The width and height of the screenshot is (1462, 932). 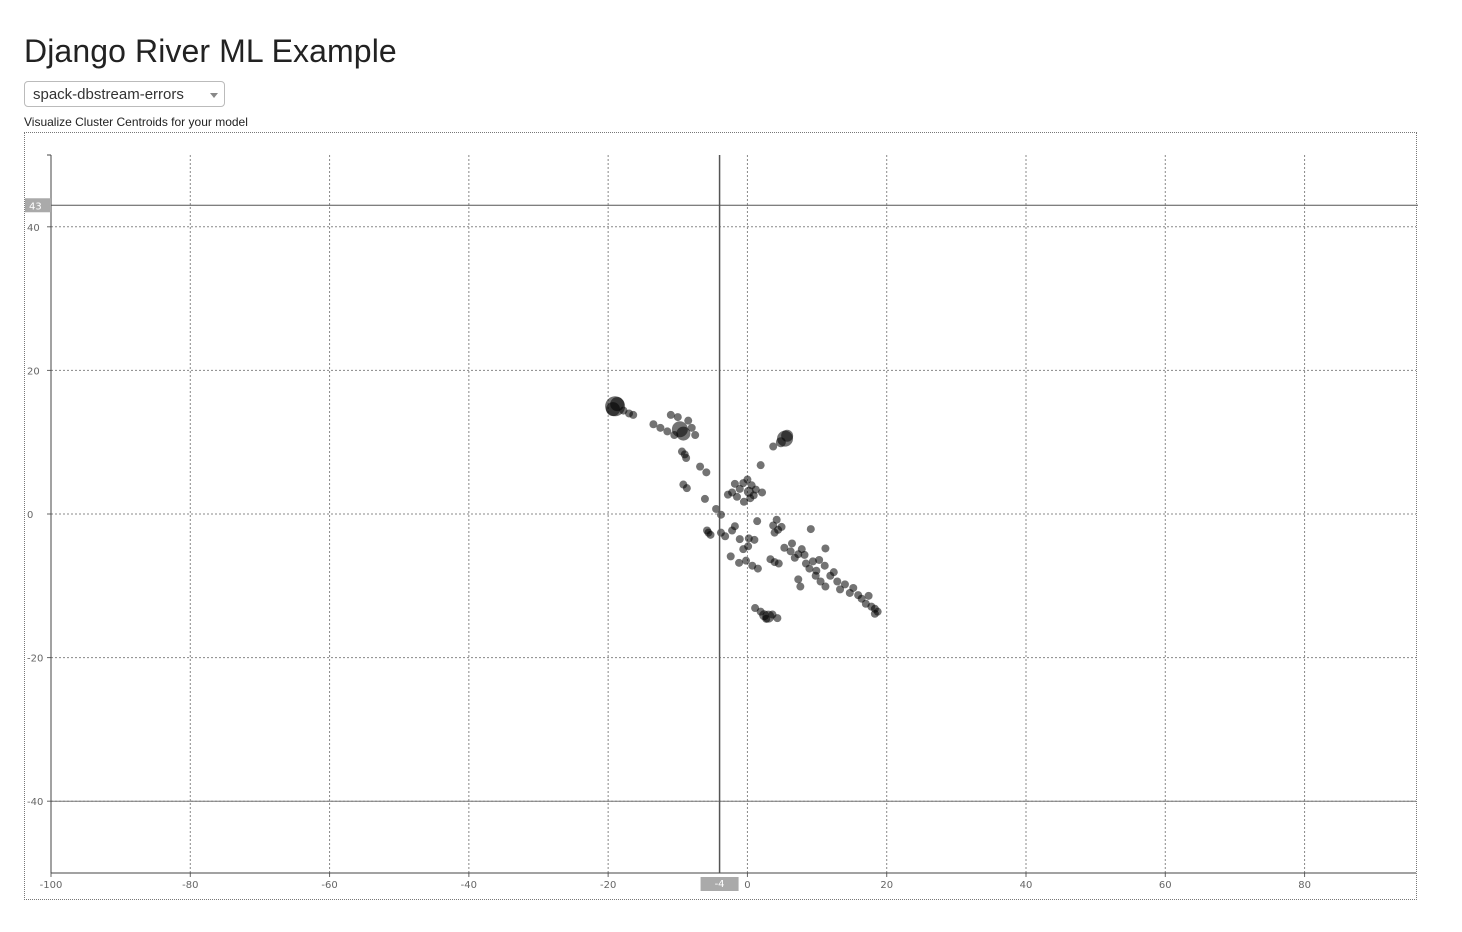 What do you see at coordinates (35, 659) in the screenshot?
I see `y-tick-label: -20` at bounding box center [35, 659].